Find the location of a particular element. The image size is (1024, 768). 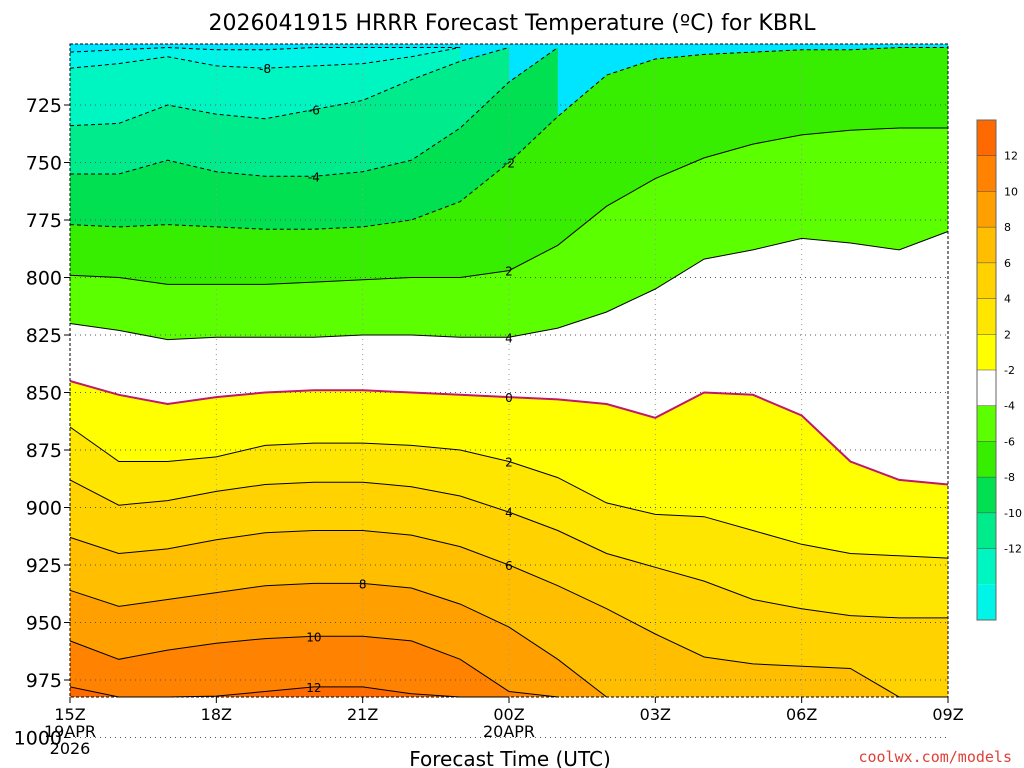

colorbar-label-6: 6 is located at coordinates (1007, 263).